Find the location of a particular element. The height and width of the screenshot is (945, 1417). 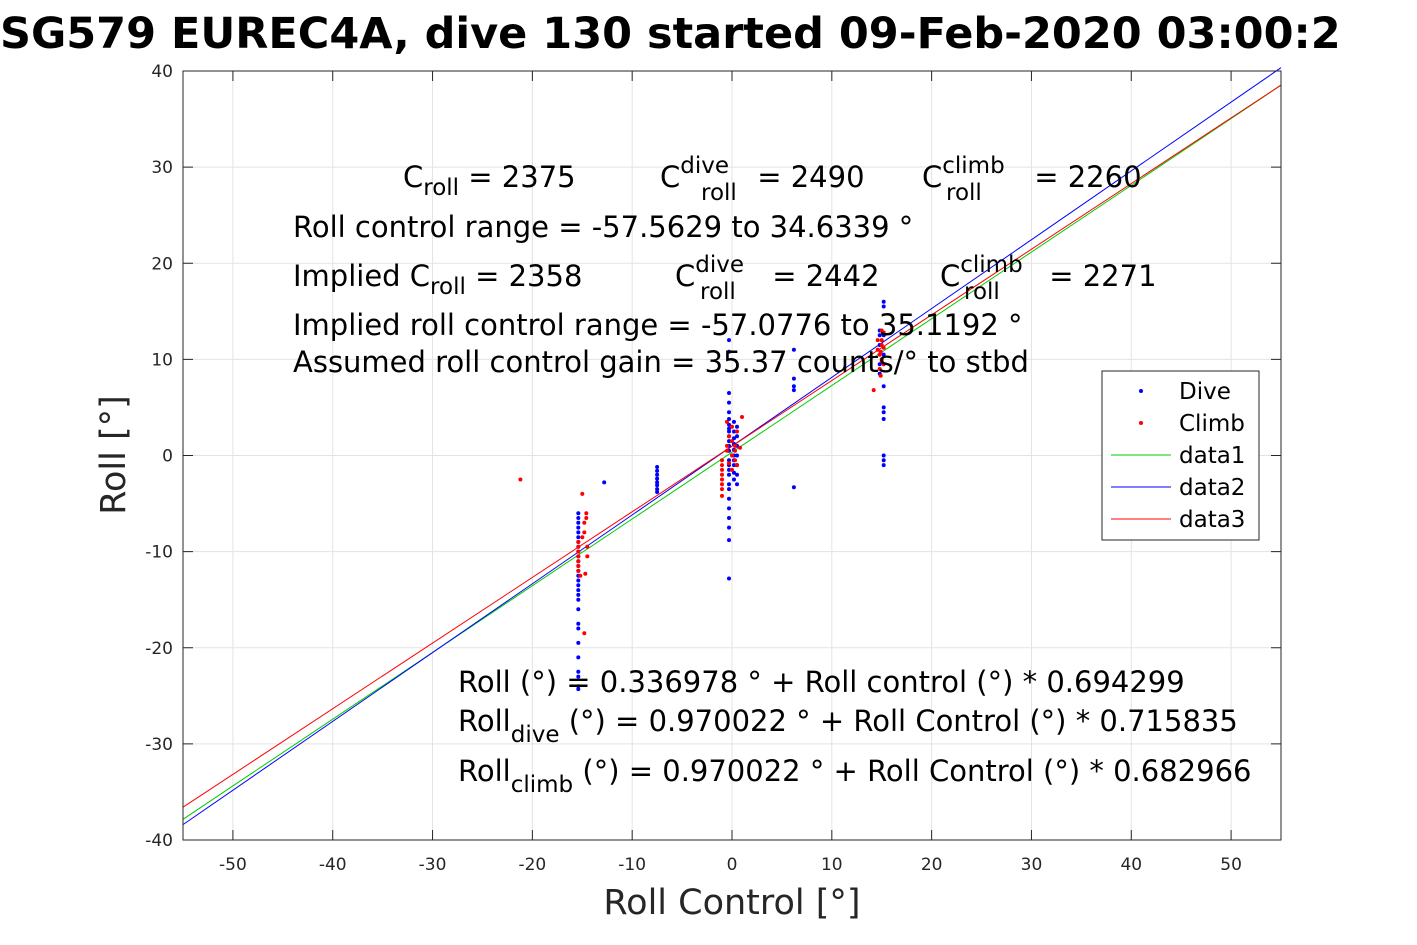

annotation-c-roll-climb: Cclimb roll = 2260 is located at coordinates (1032, 179).